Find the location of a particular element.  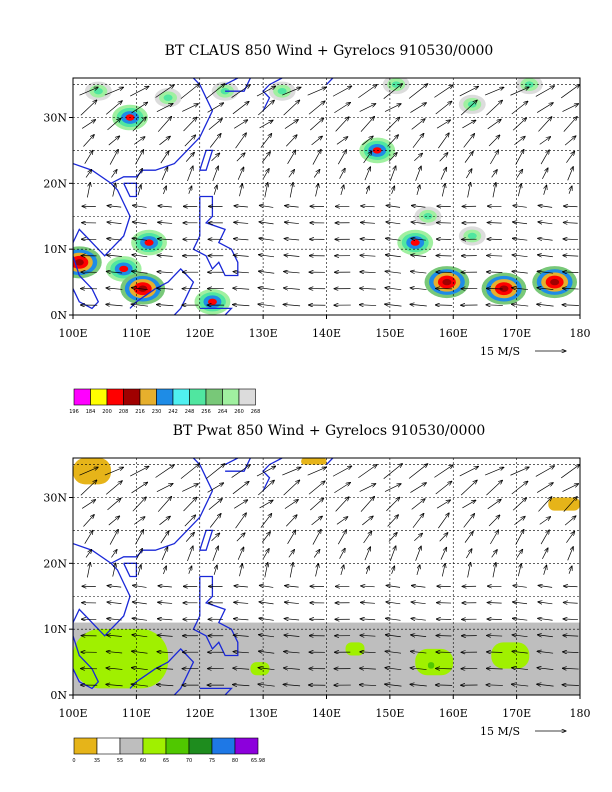

x-tick-label: 120E is located at coordinates (199, 333).